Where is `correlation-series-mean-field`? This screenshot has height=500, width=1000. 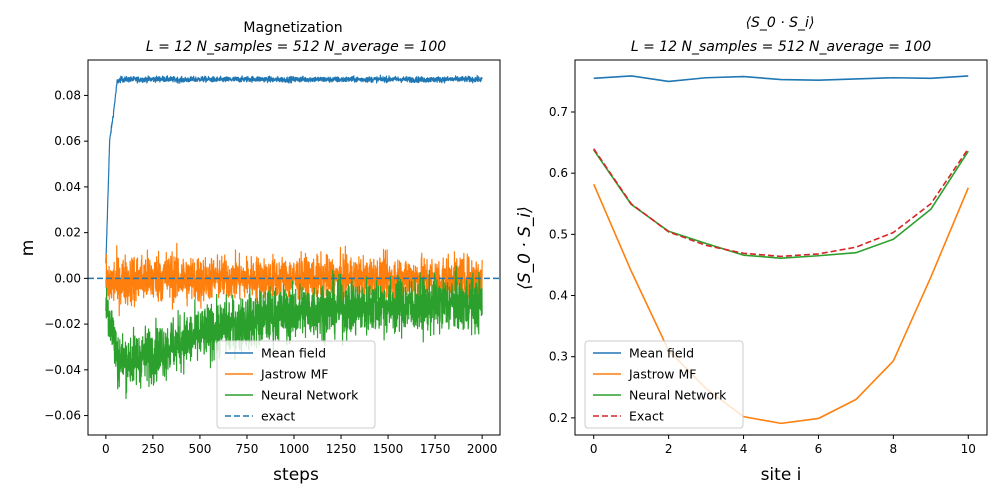 correlation-series-mean-field is located at coordinates (781, 79).